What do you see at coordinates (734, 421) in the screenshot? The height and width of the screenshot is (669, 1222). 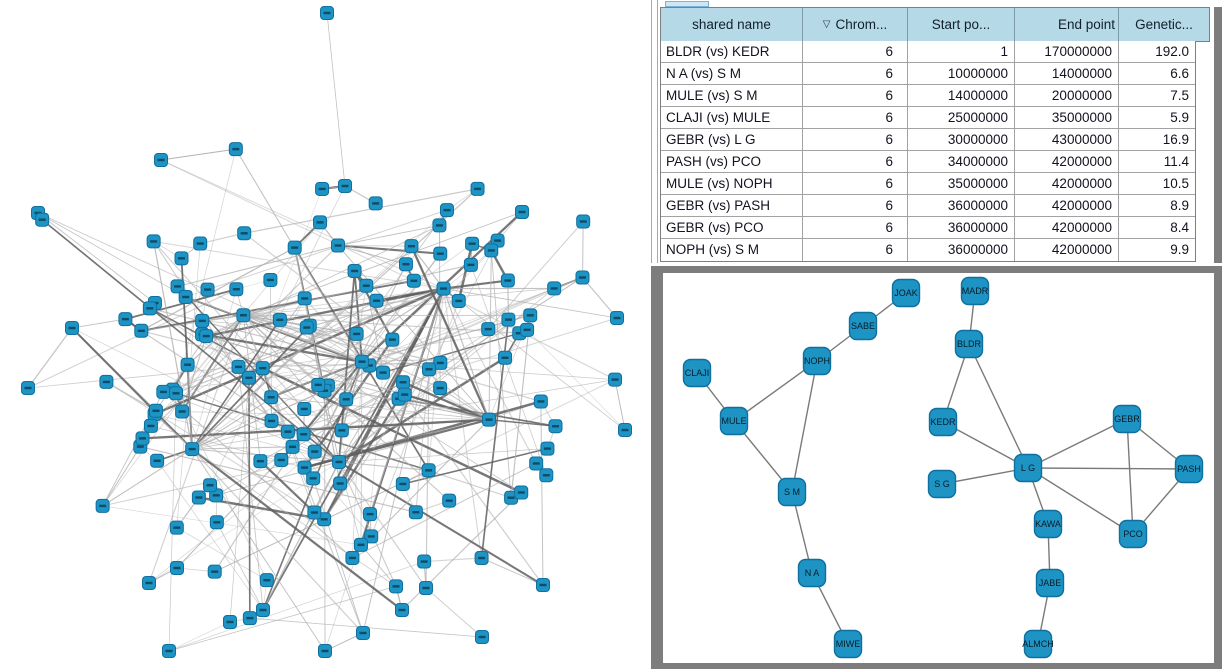 I see `node-MULE` at bounding box center [734, 421].